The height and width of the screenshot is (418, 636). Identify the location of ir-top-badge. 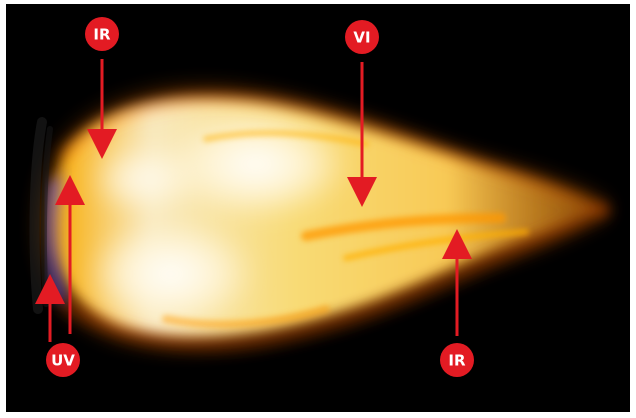
(102, 34).